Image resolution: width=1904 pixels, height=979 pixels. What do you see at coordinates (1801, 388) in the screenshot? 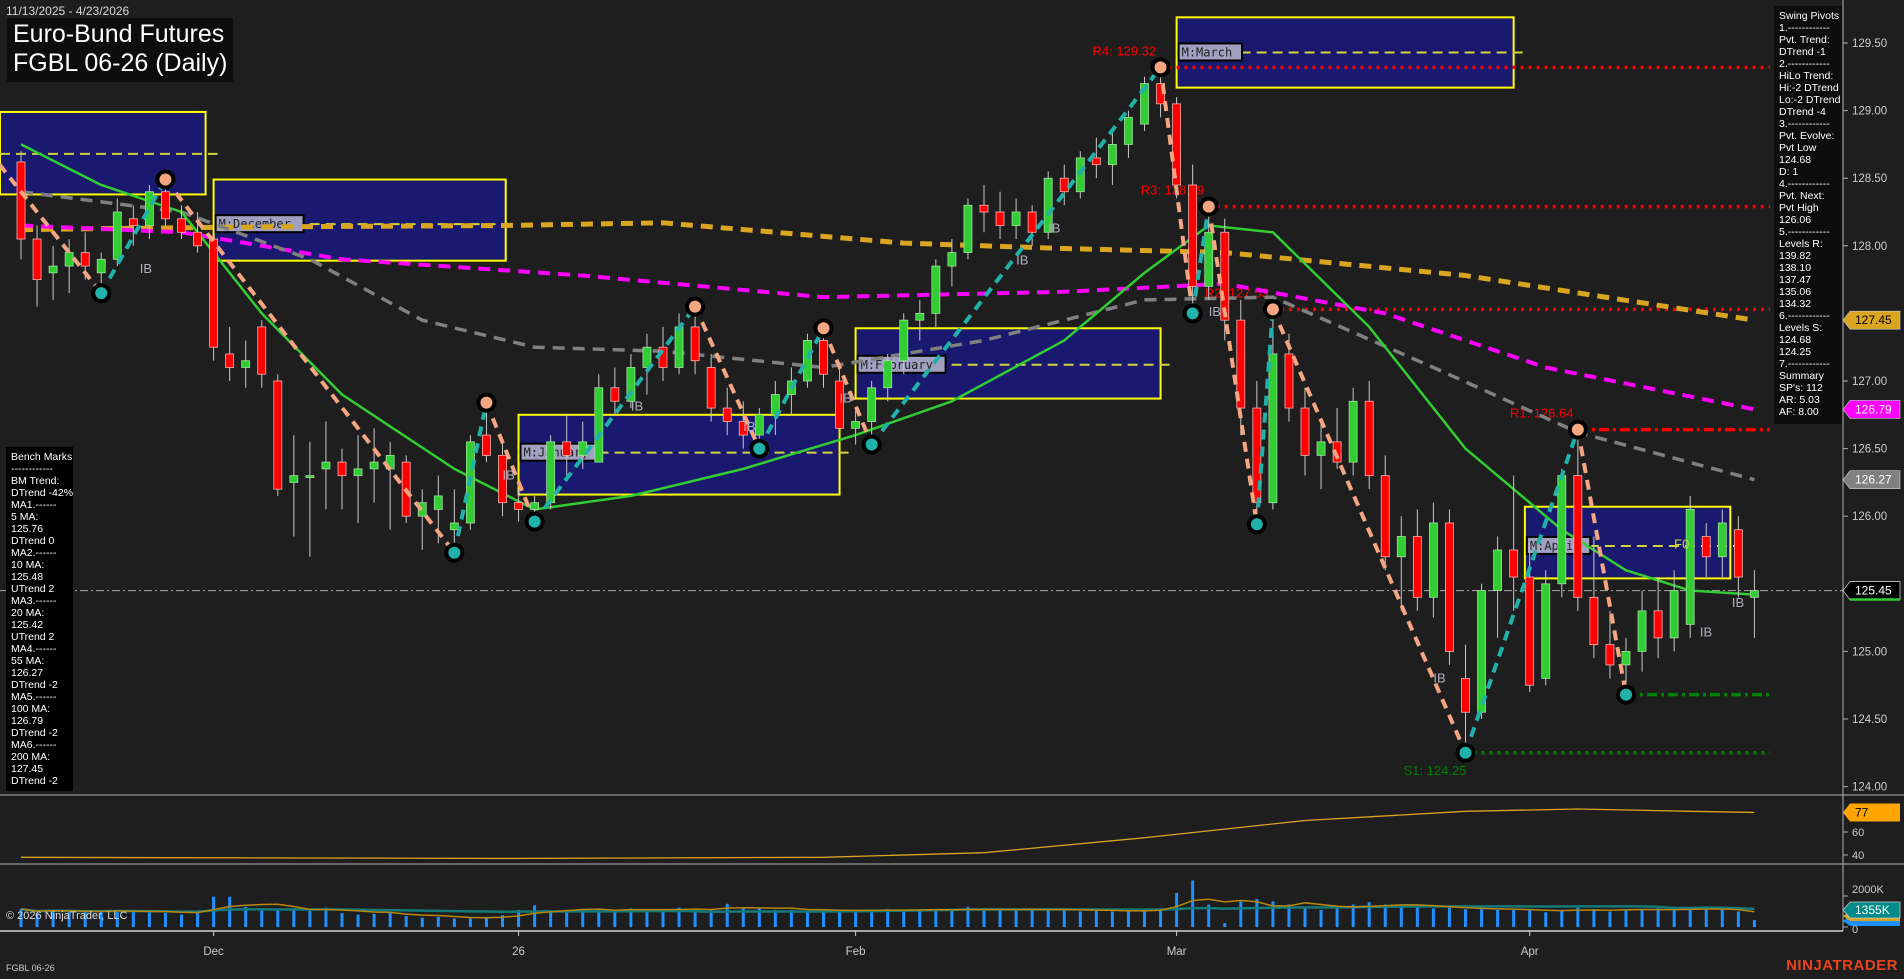
I see `panel-line: SP's: 112` at bounding box center [1801, 388].